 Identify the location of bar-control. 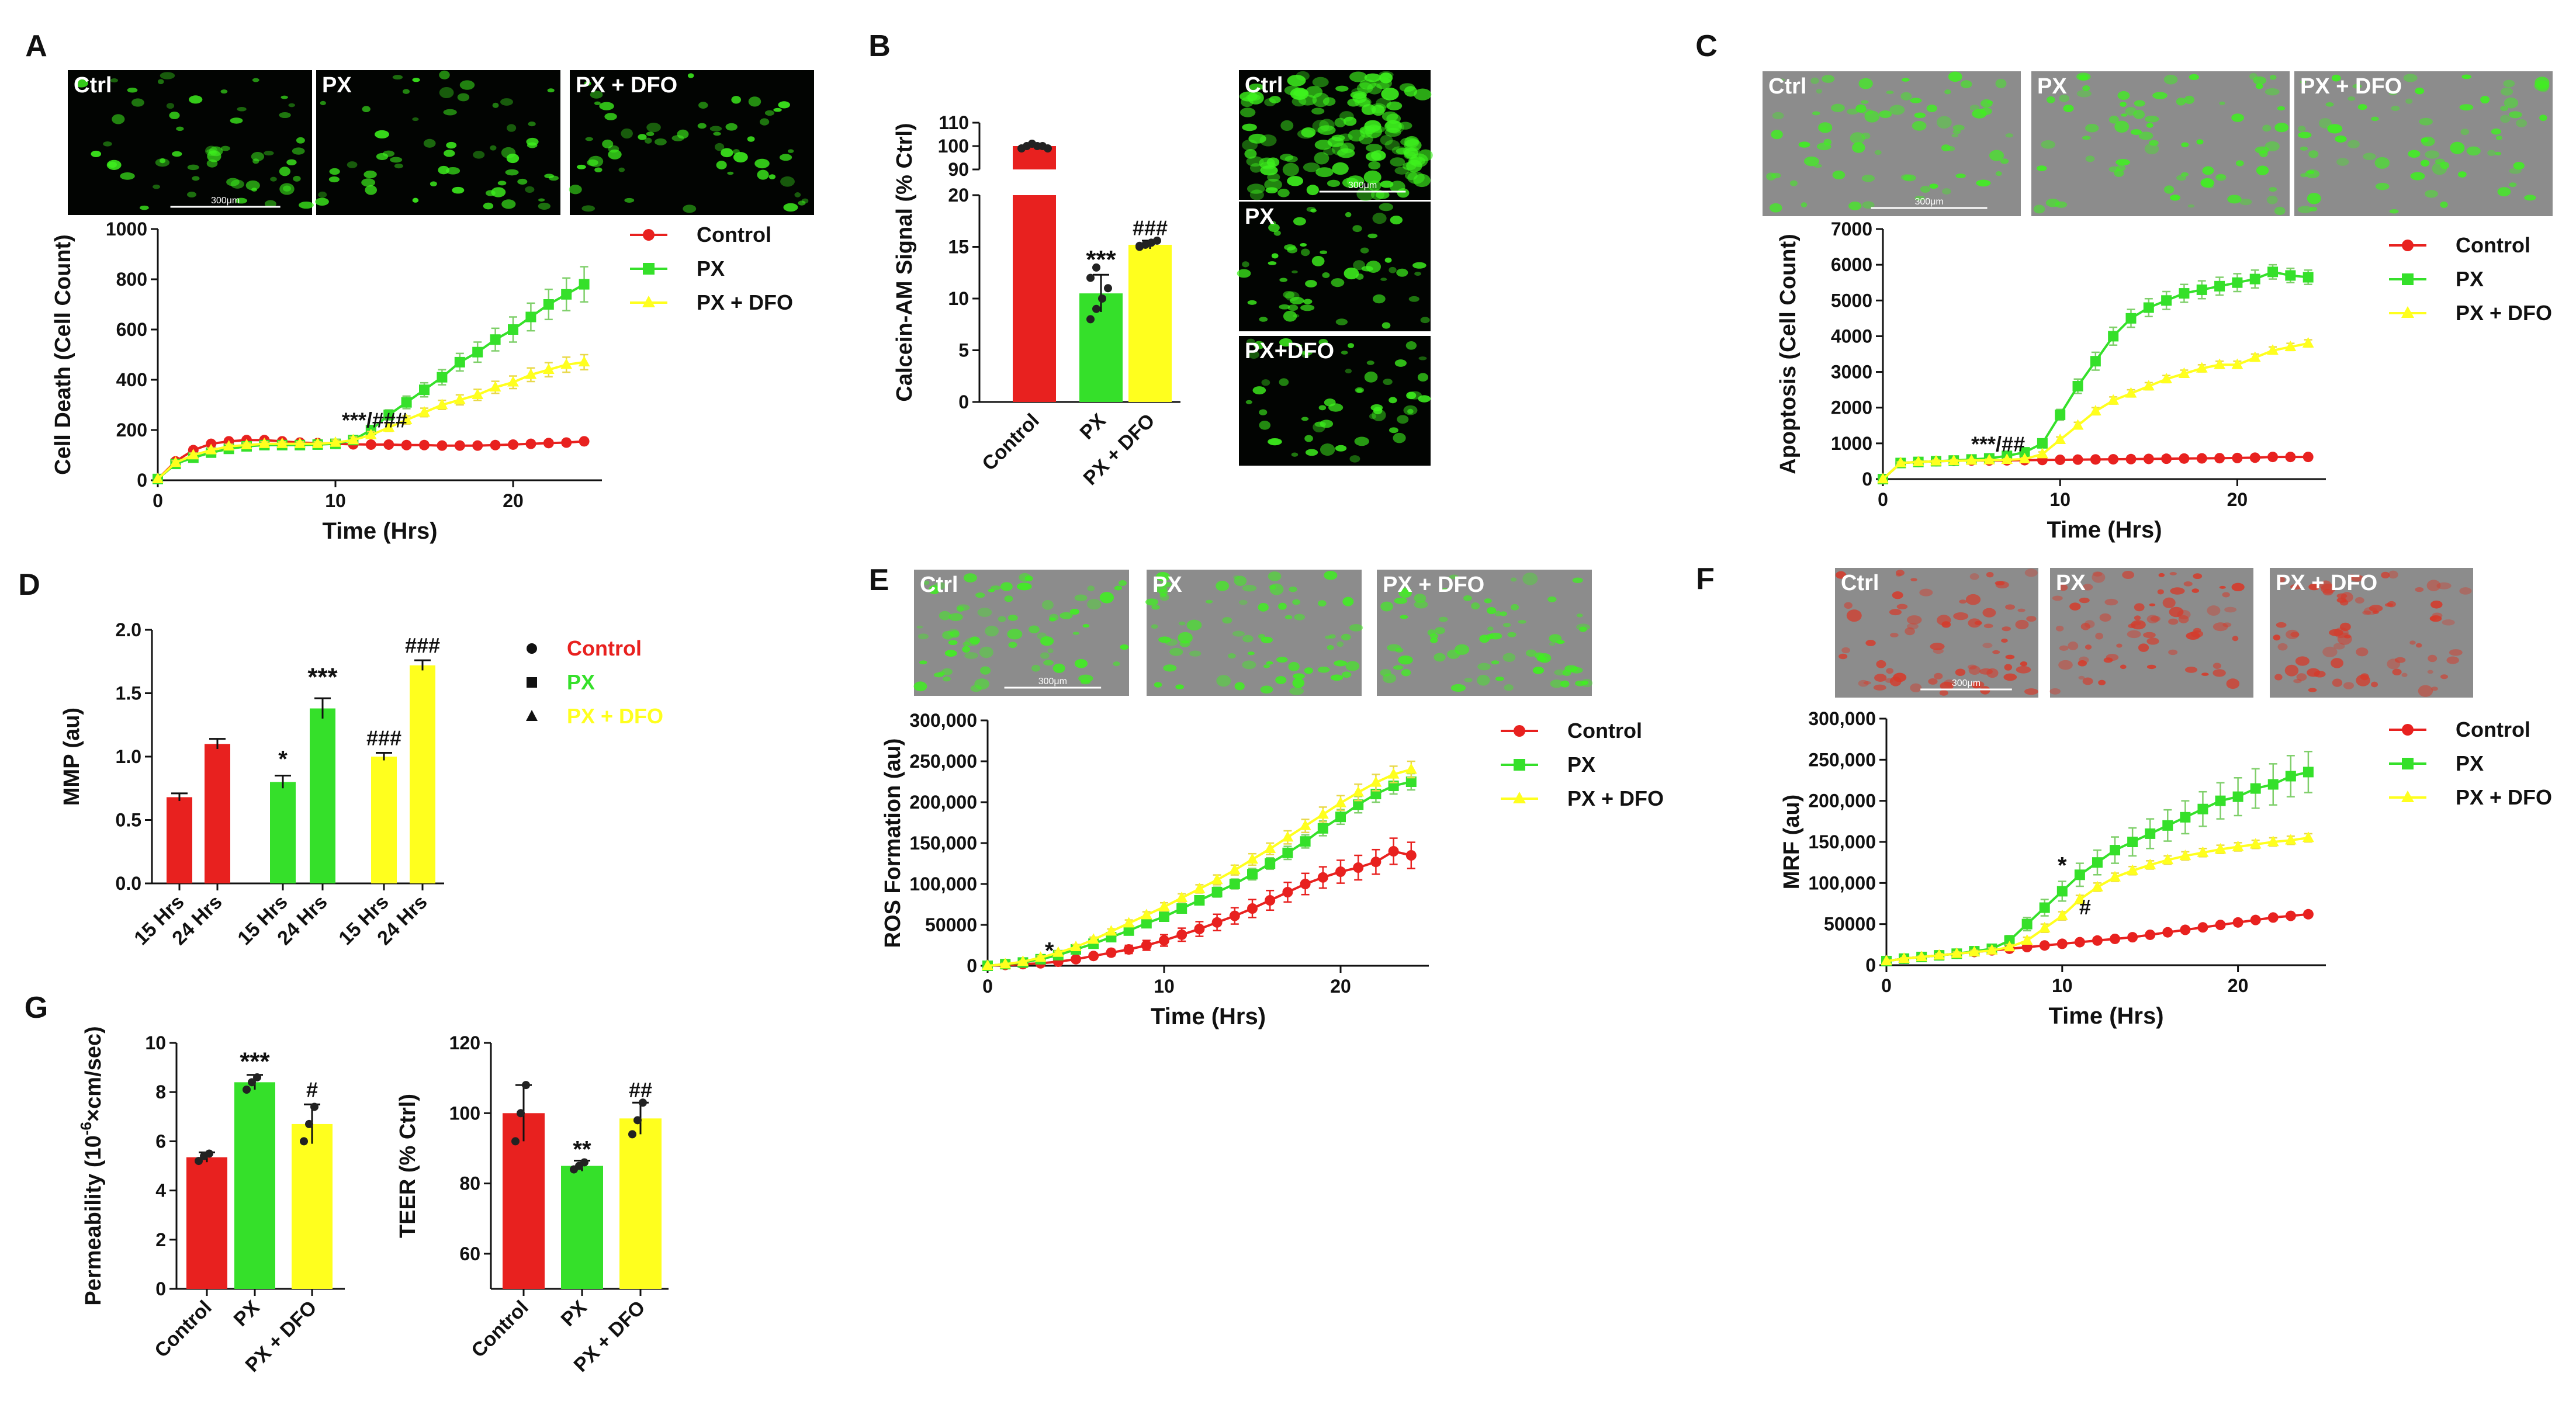
(524, 1201).